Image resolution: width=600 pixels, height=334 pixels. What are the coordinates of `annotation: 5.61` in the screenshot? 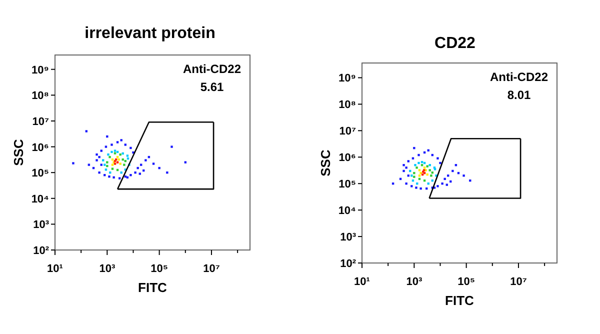 It's located at (212, 87).